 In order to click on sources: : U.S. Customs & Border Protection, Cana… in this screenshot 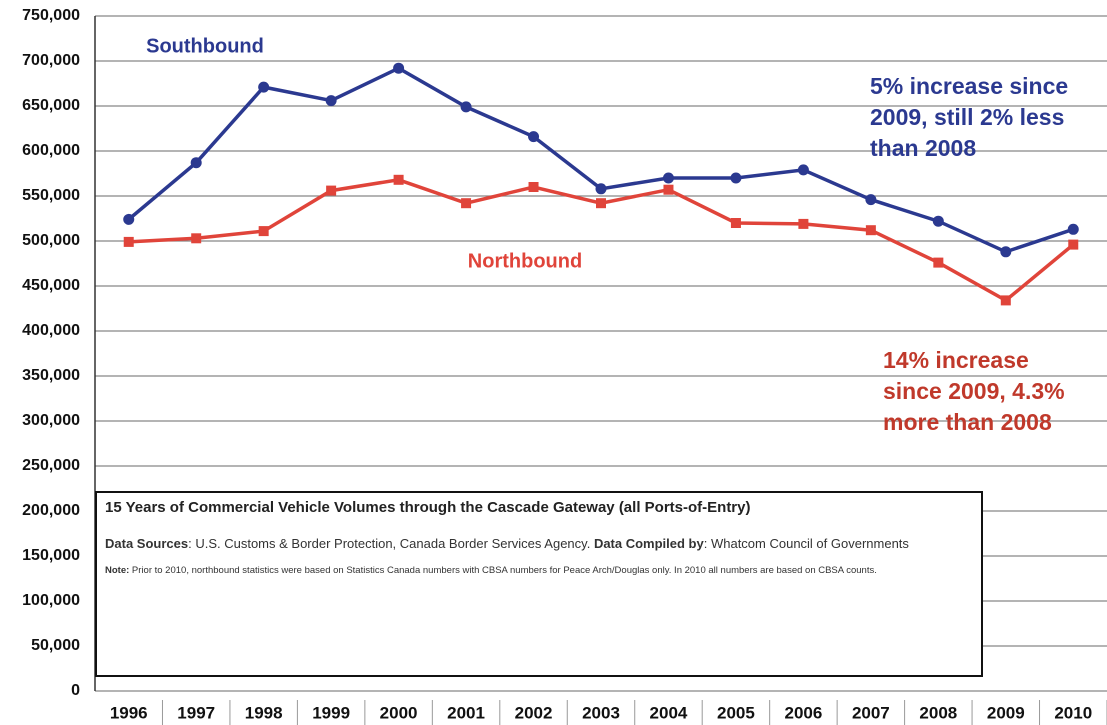, I will do `click(391, 543)`.